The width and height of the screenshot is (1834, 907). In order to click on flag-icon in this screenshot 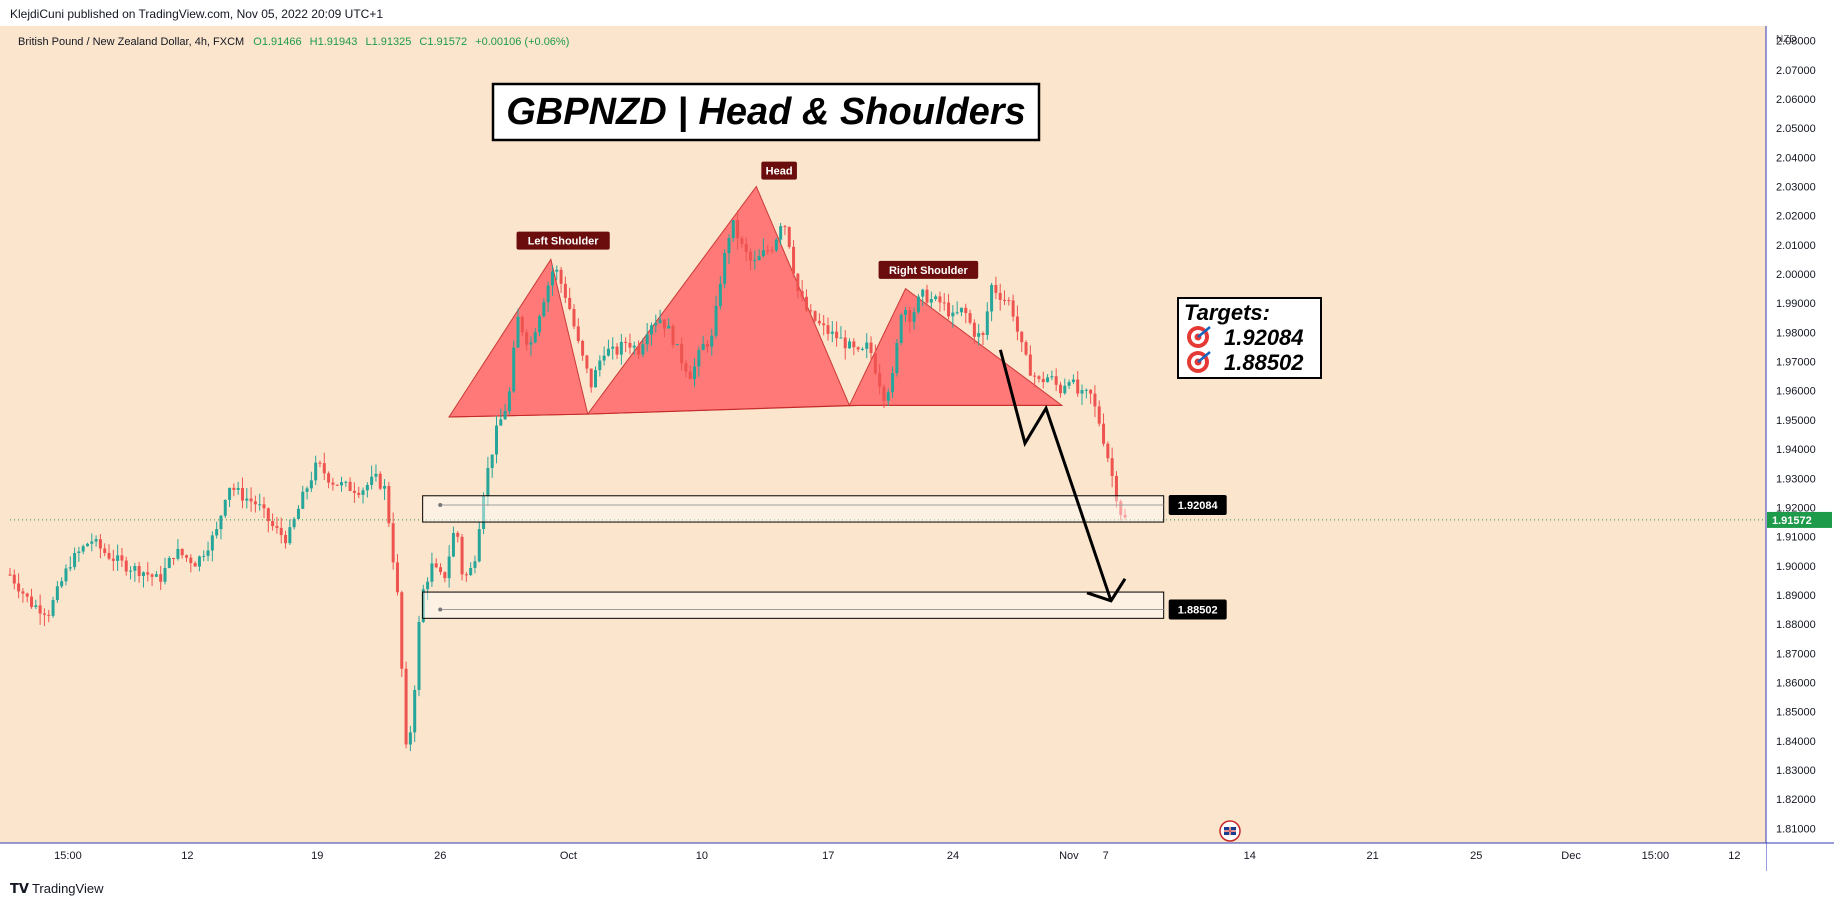, I will do `click(1230, 831)`.